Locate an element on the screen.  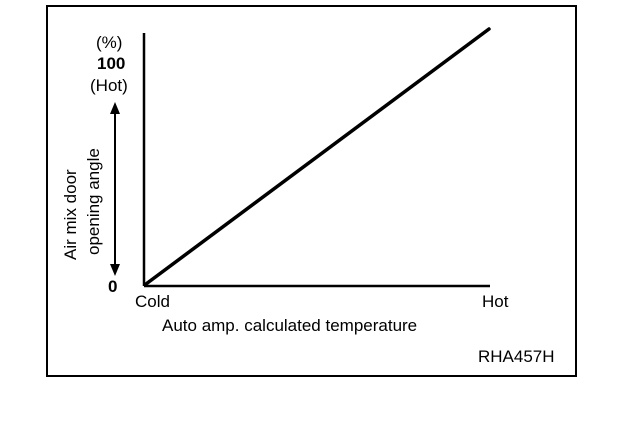
y-unit-label: (%) is located at coordinates (109, 42).